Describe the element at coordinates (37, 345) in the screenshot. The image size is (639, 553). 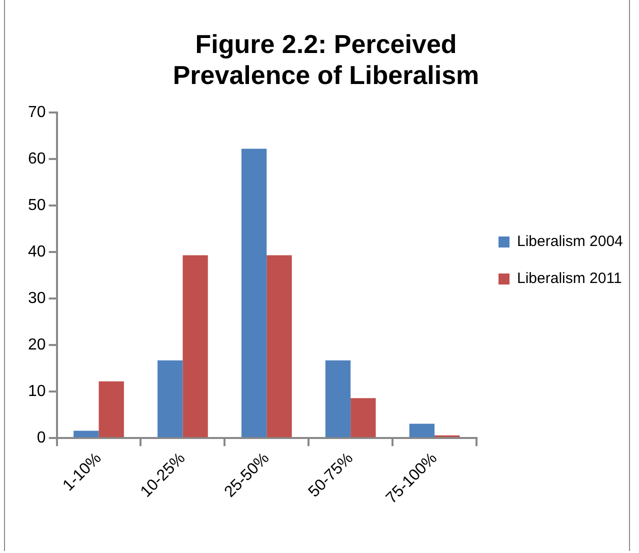
I see `y-tick-label: 20` at that location.